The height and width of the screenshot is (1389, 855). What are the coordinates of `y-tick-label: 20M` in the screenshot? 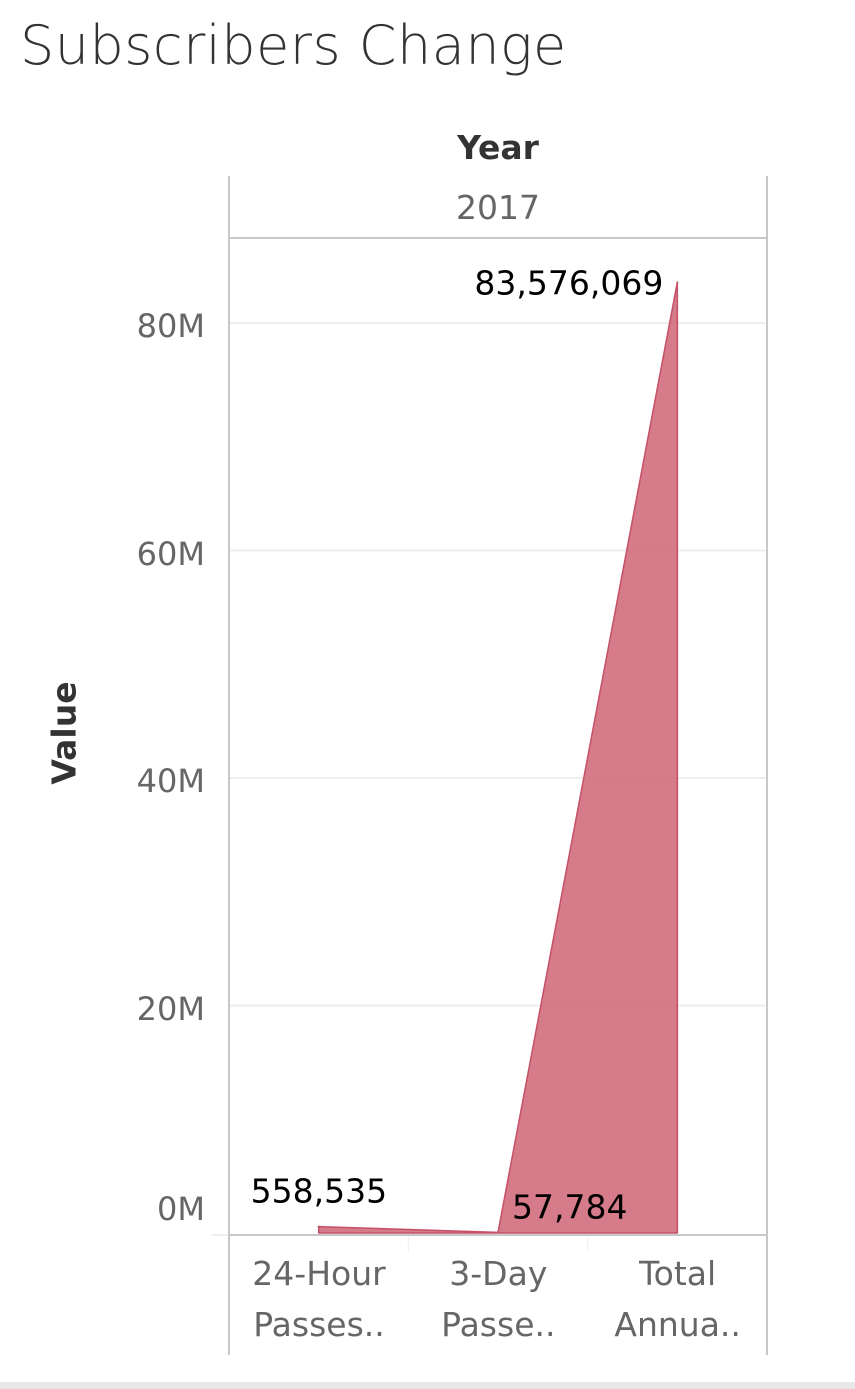 It's located at (170, 1008).